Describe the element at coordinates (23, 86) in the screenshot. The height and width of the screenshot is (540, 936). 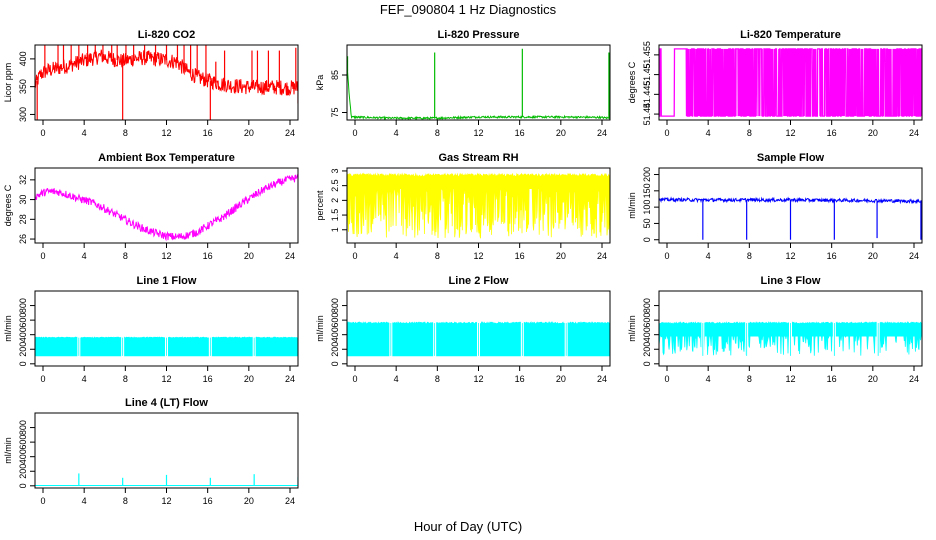
I see `y-tick-label: 350` at that location.